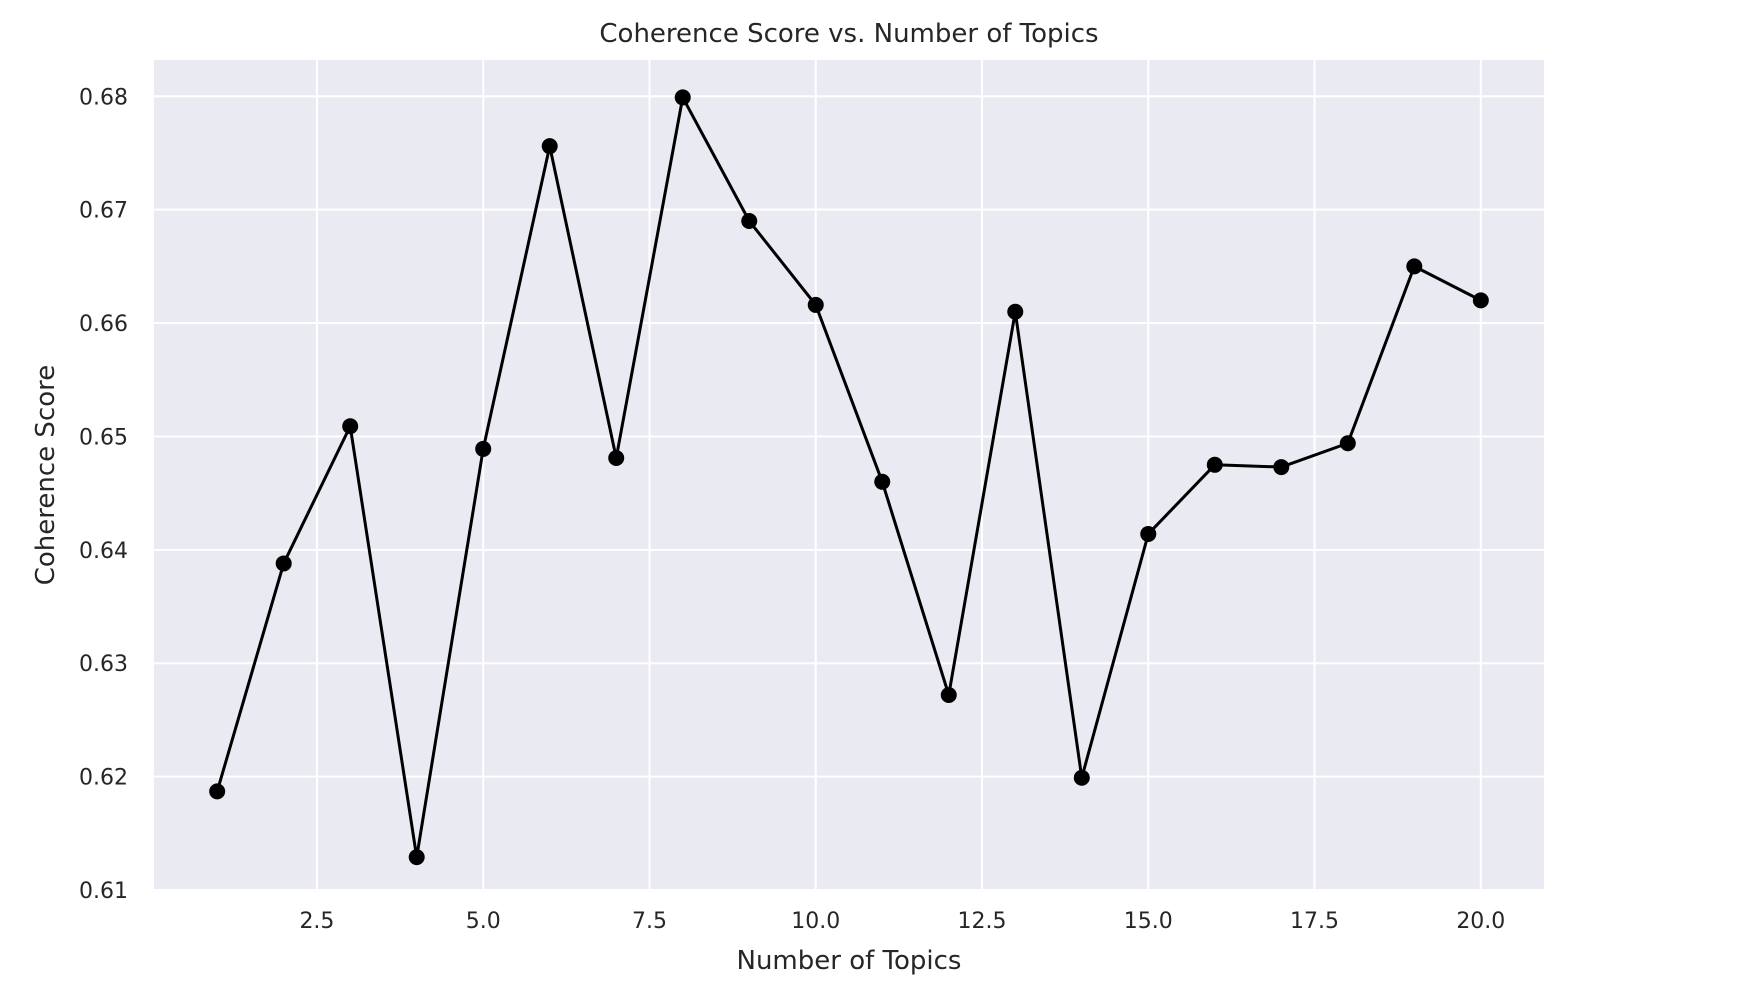 This screenshot has height=1004, width=1742. What do you see at coordinates (982, 921) in the screenshot?
I see `x-tick-label: 12.5` at bounding box center [982, 921].